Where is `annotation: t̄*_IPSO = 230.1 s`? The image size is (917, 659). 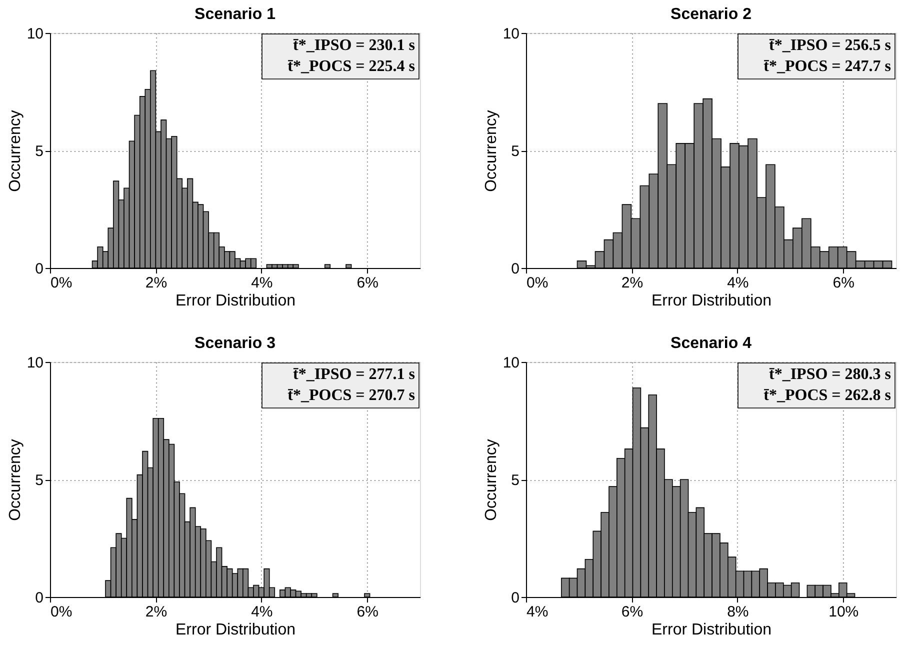 annotation: t̄*_IPSO = 230.1 s is located at coordinates (353, 45).